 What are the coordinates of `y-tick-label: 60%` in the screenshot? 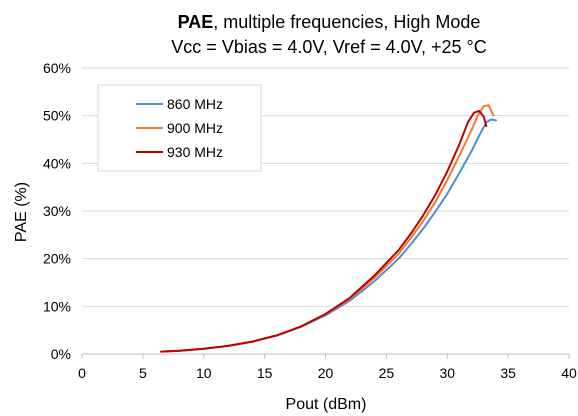 It's located at (57, 68).